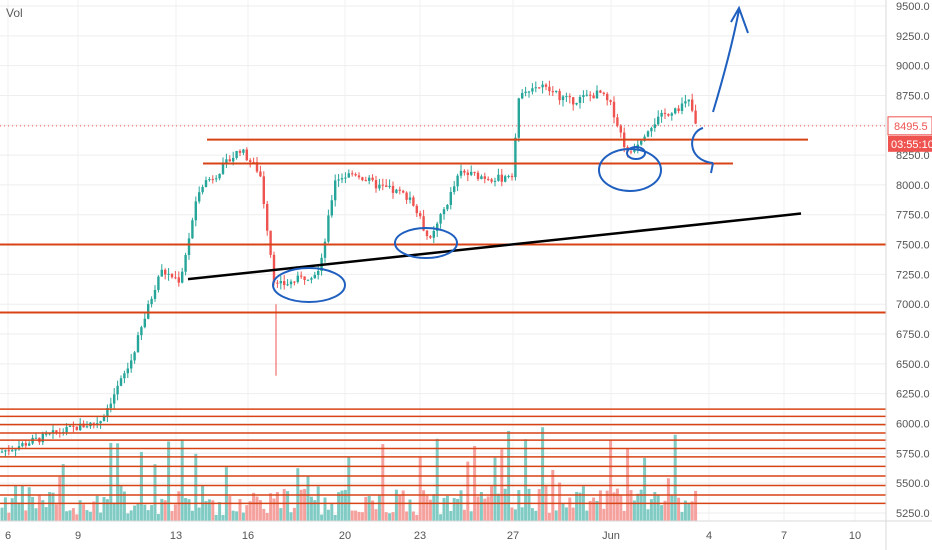  What do you see at coordinates (433, 536) in the screenshot?
I see `time-axis: 6 9 13 16 20 23 27 Jun 4 7 10` at bounding box center [433, 536].